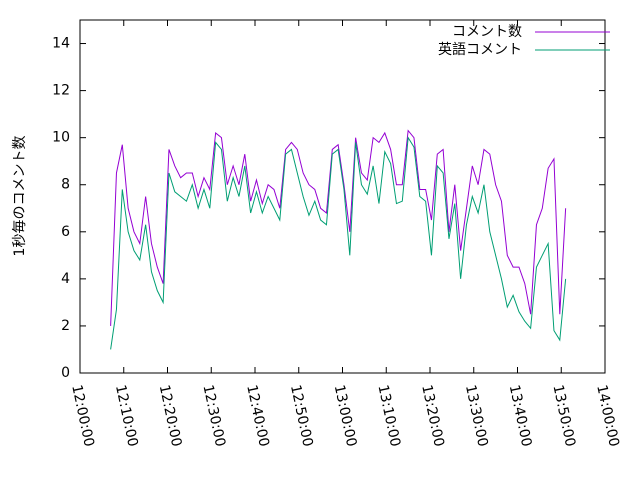 This screenshot has height=480, width=640. I want to click on x-tick-label: 13:30:00, so click(476, 415).